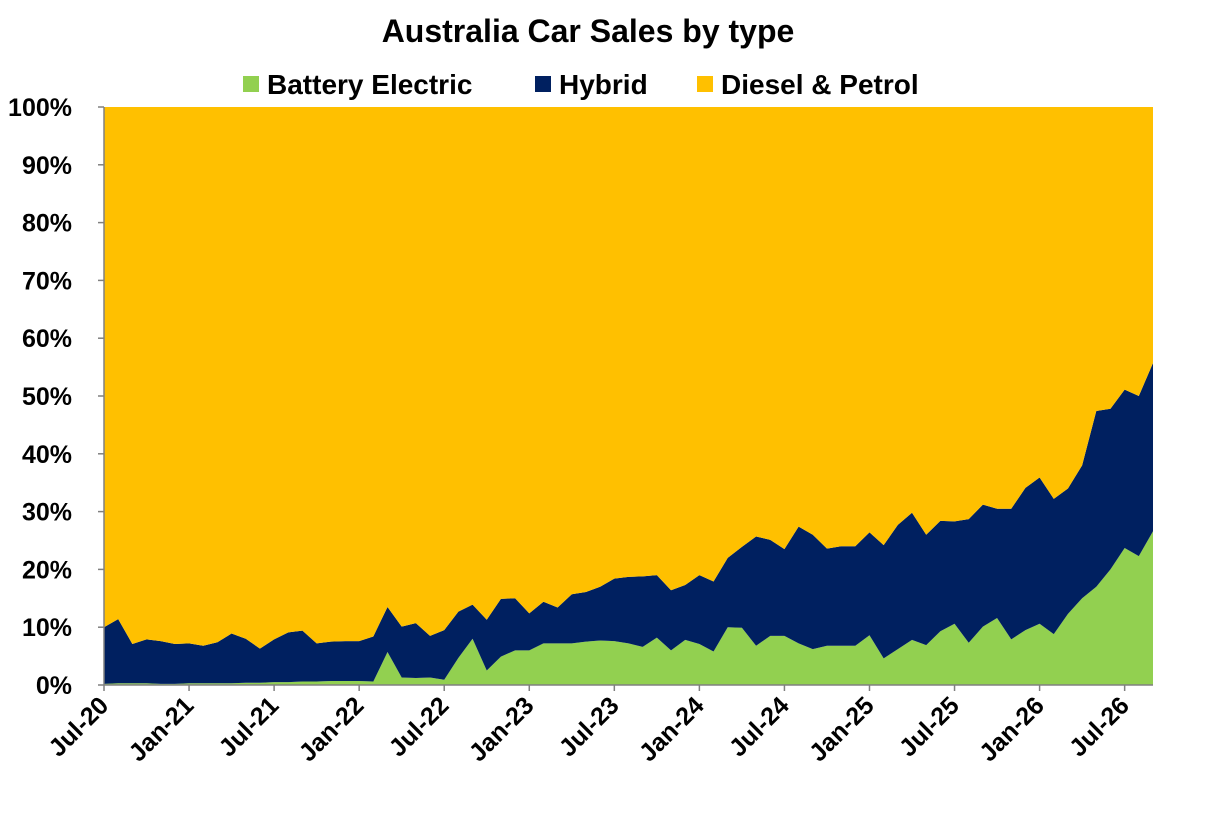 The image size is (1210, 813). What do you see at coordinates (1099, 726) in the screenshot?
I see `x-tick-label: Jul-26` at bounding box center [1099, 726].